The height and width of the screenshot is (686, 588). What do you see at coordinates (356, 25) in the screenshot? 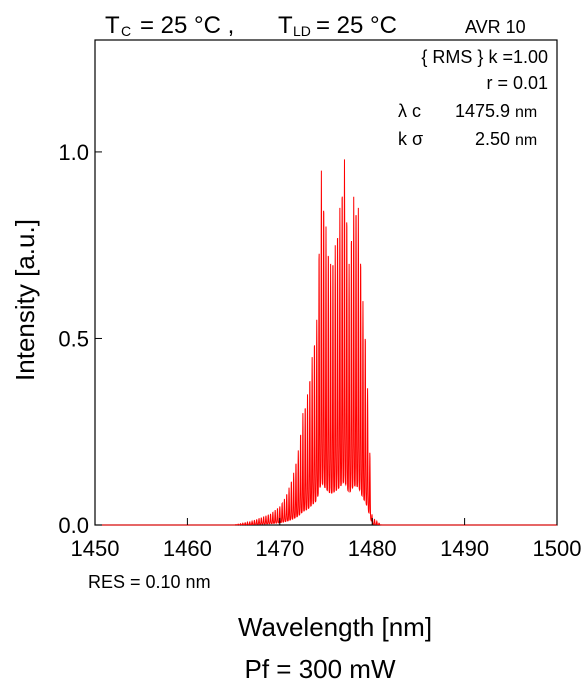
I see `tld-value: = 25 °C` at bounding box center [356, 25].